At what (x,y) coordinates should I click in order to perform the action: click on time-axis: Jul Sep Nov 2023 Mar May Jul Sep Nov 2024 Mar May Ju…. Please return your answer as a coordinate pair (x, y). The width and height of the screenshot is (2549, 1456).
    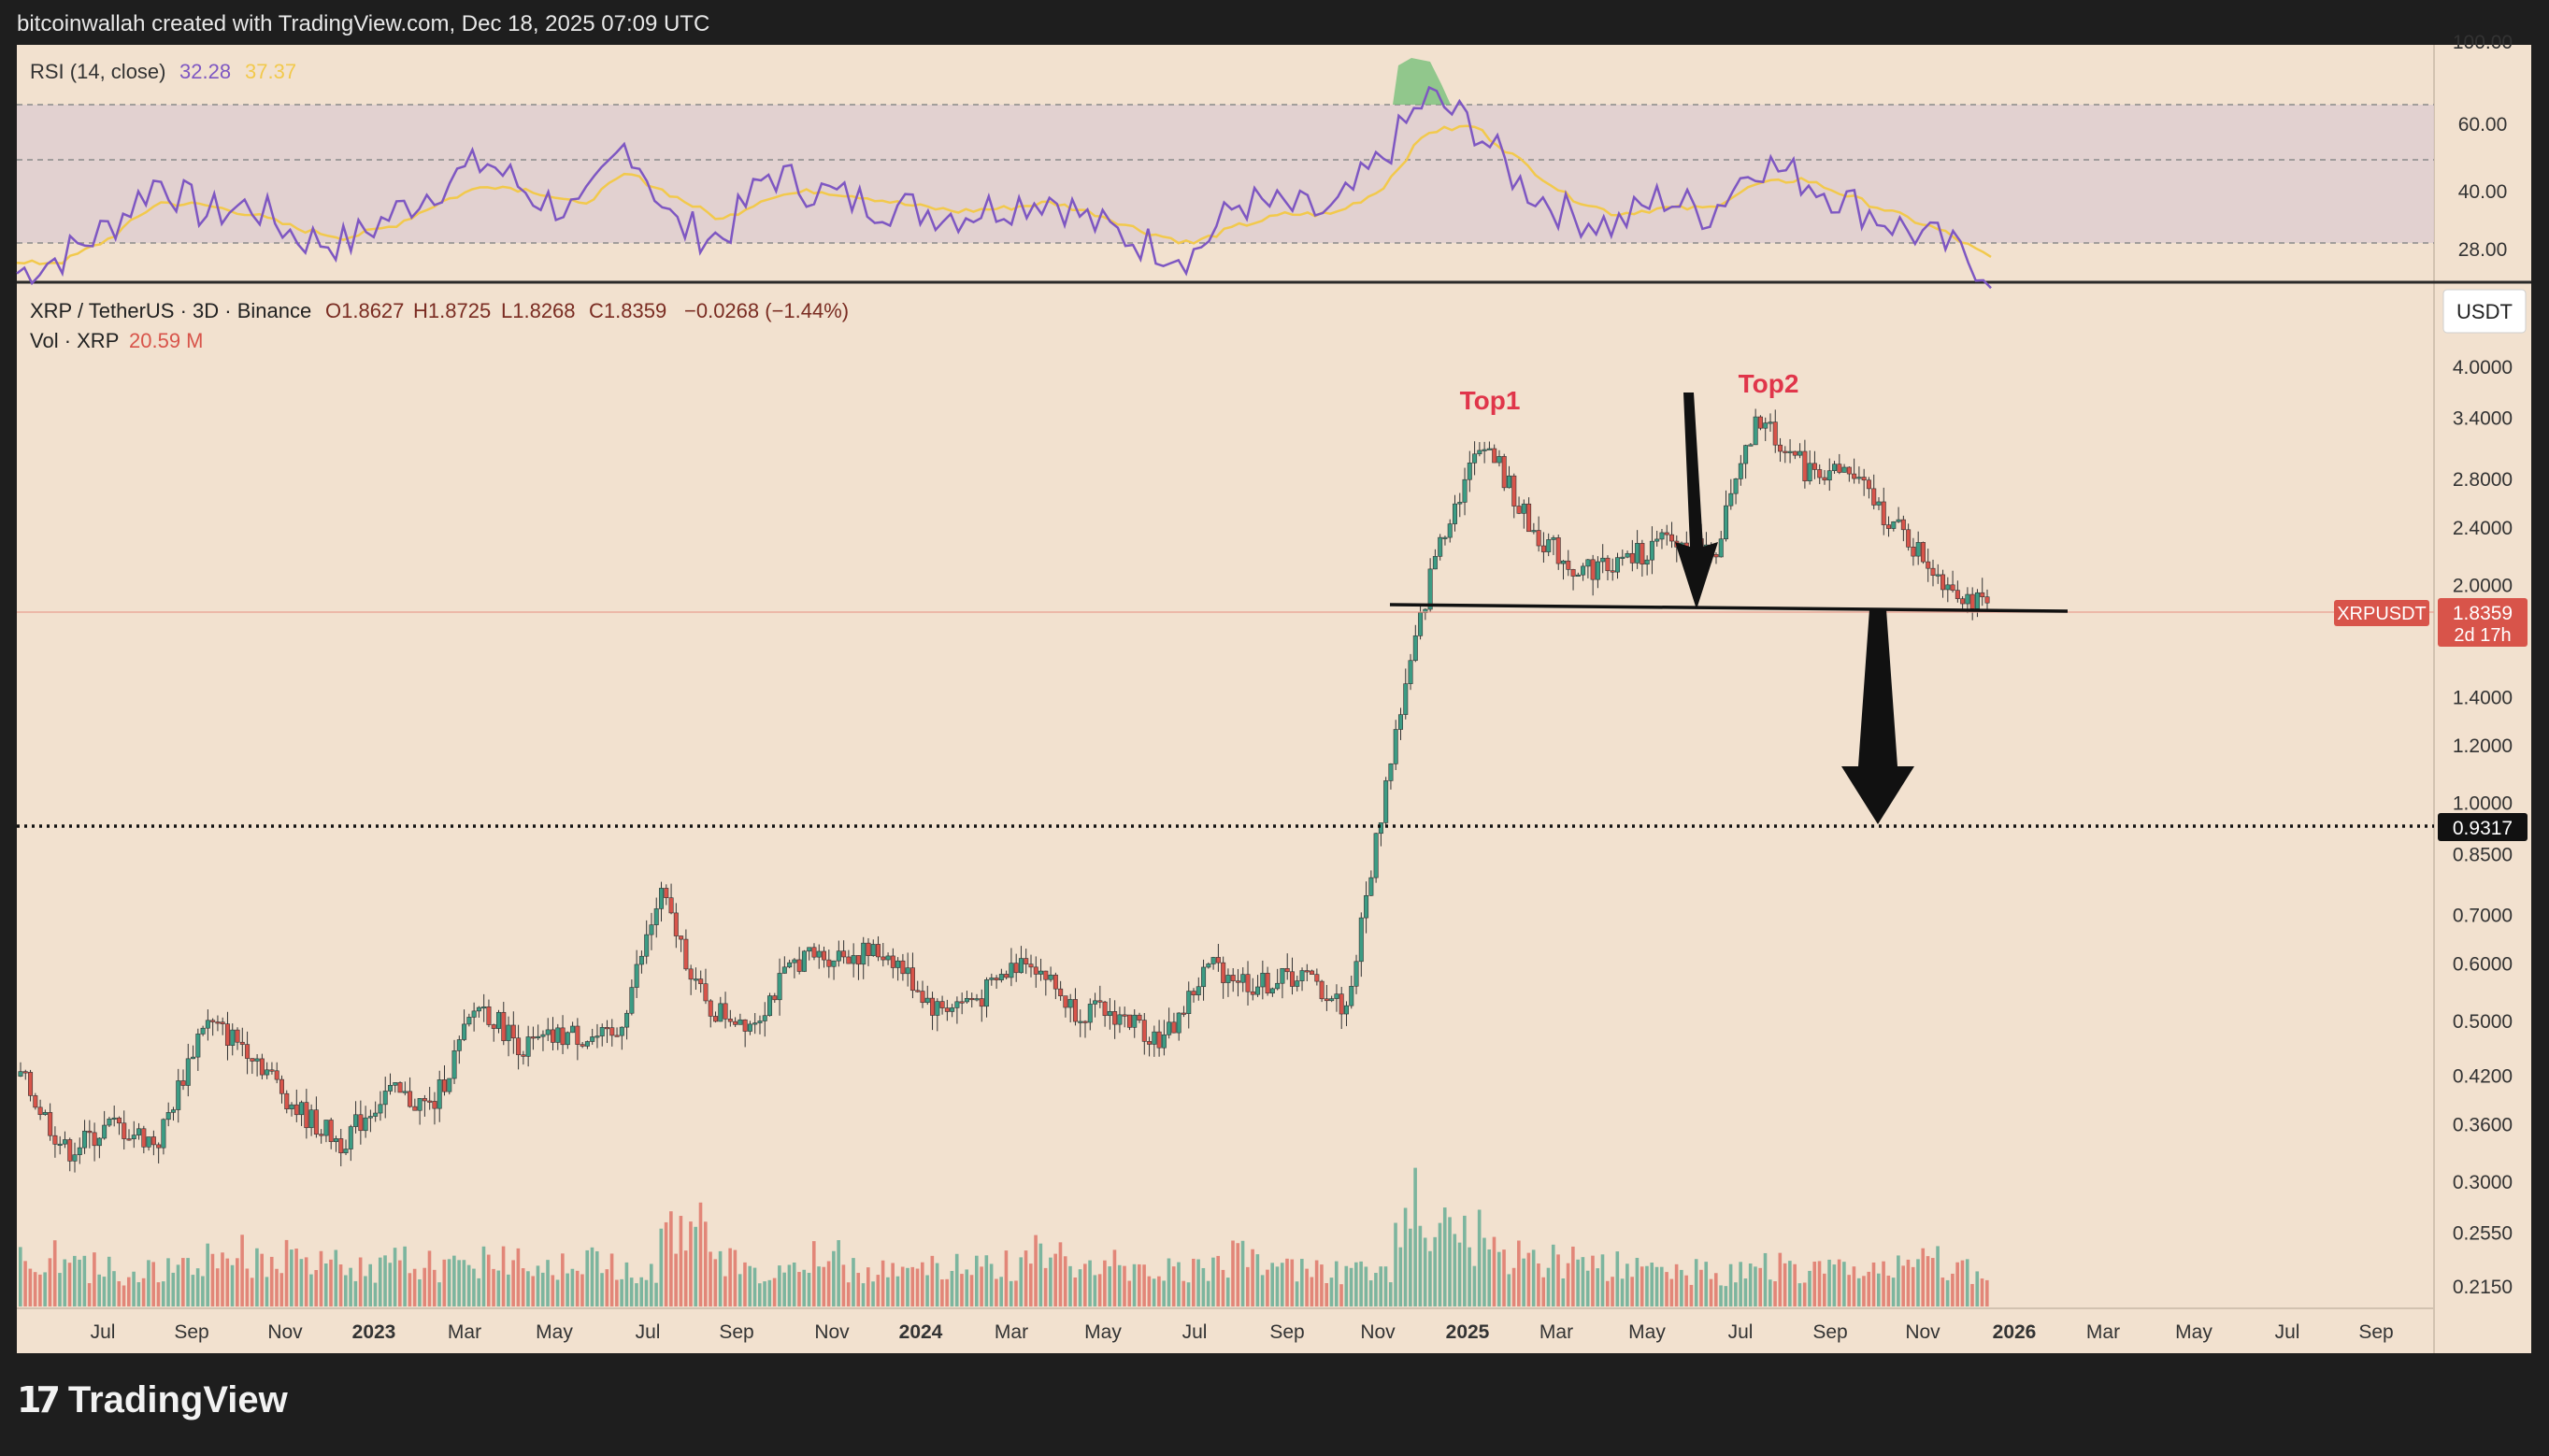
    Looking at the image, I should click on (1242, 1332).